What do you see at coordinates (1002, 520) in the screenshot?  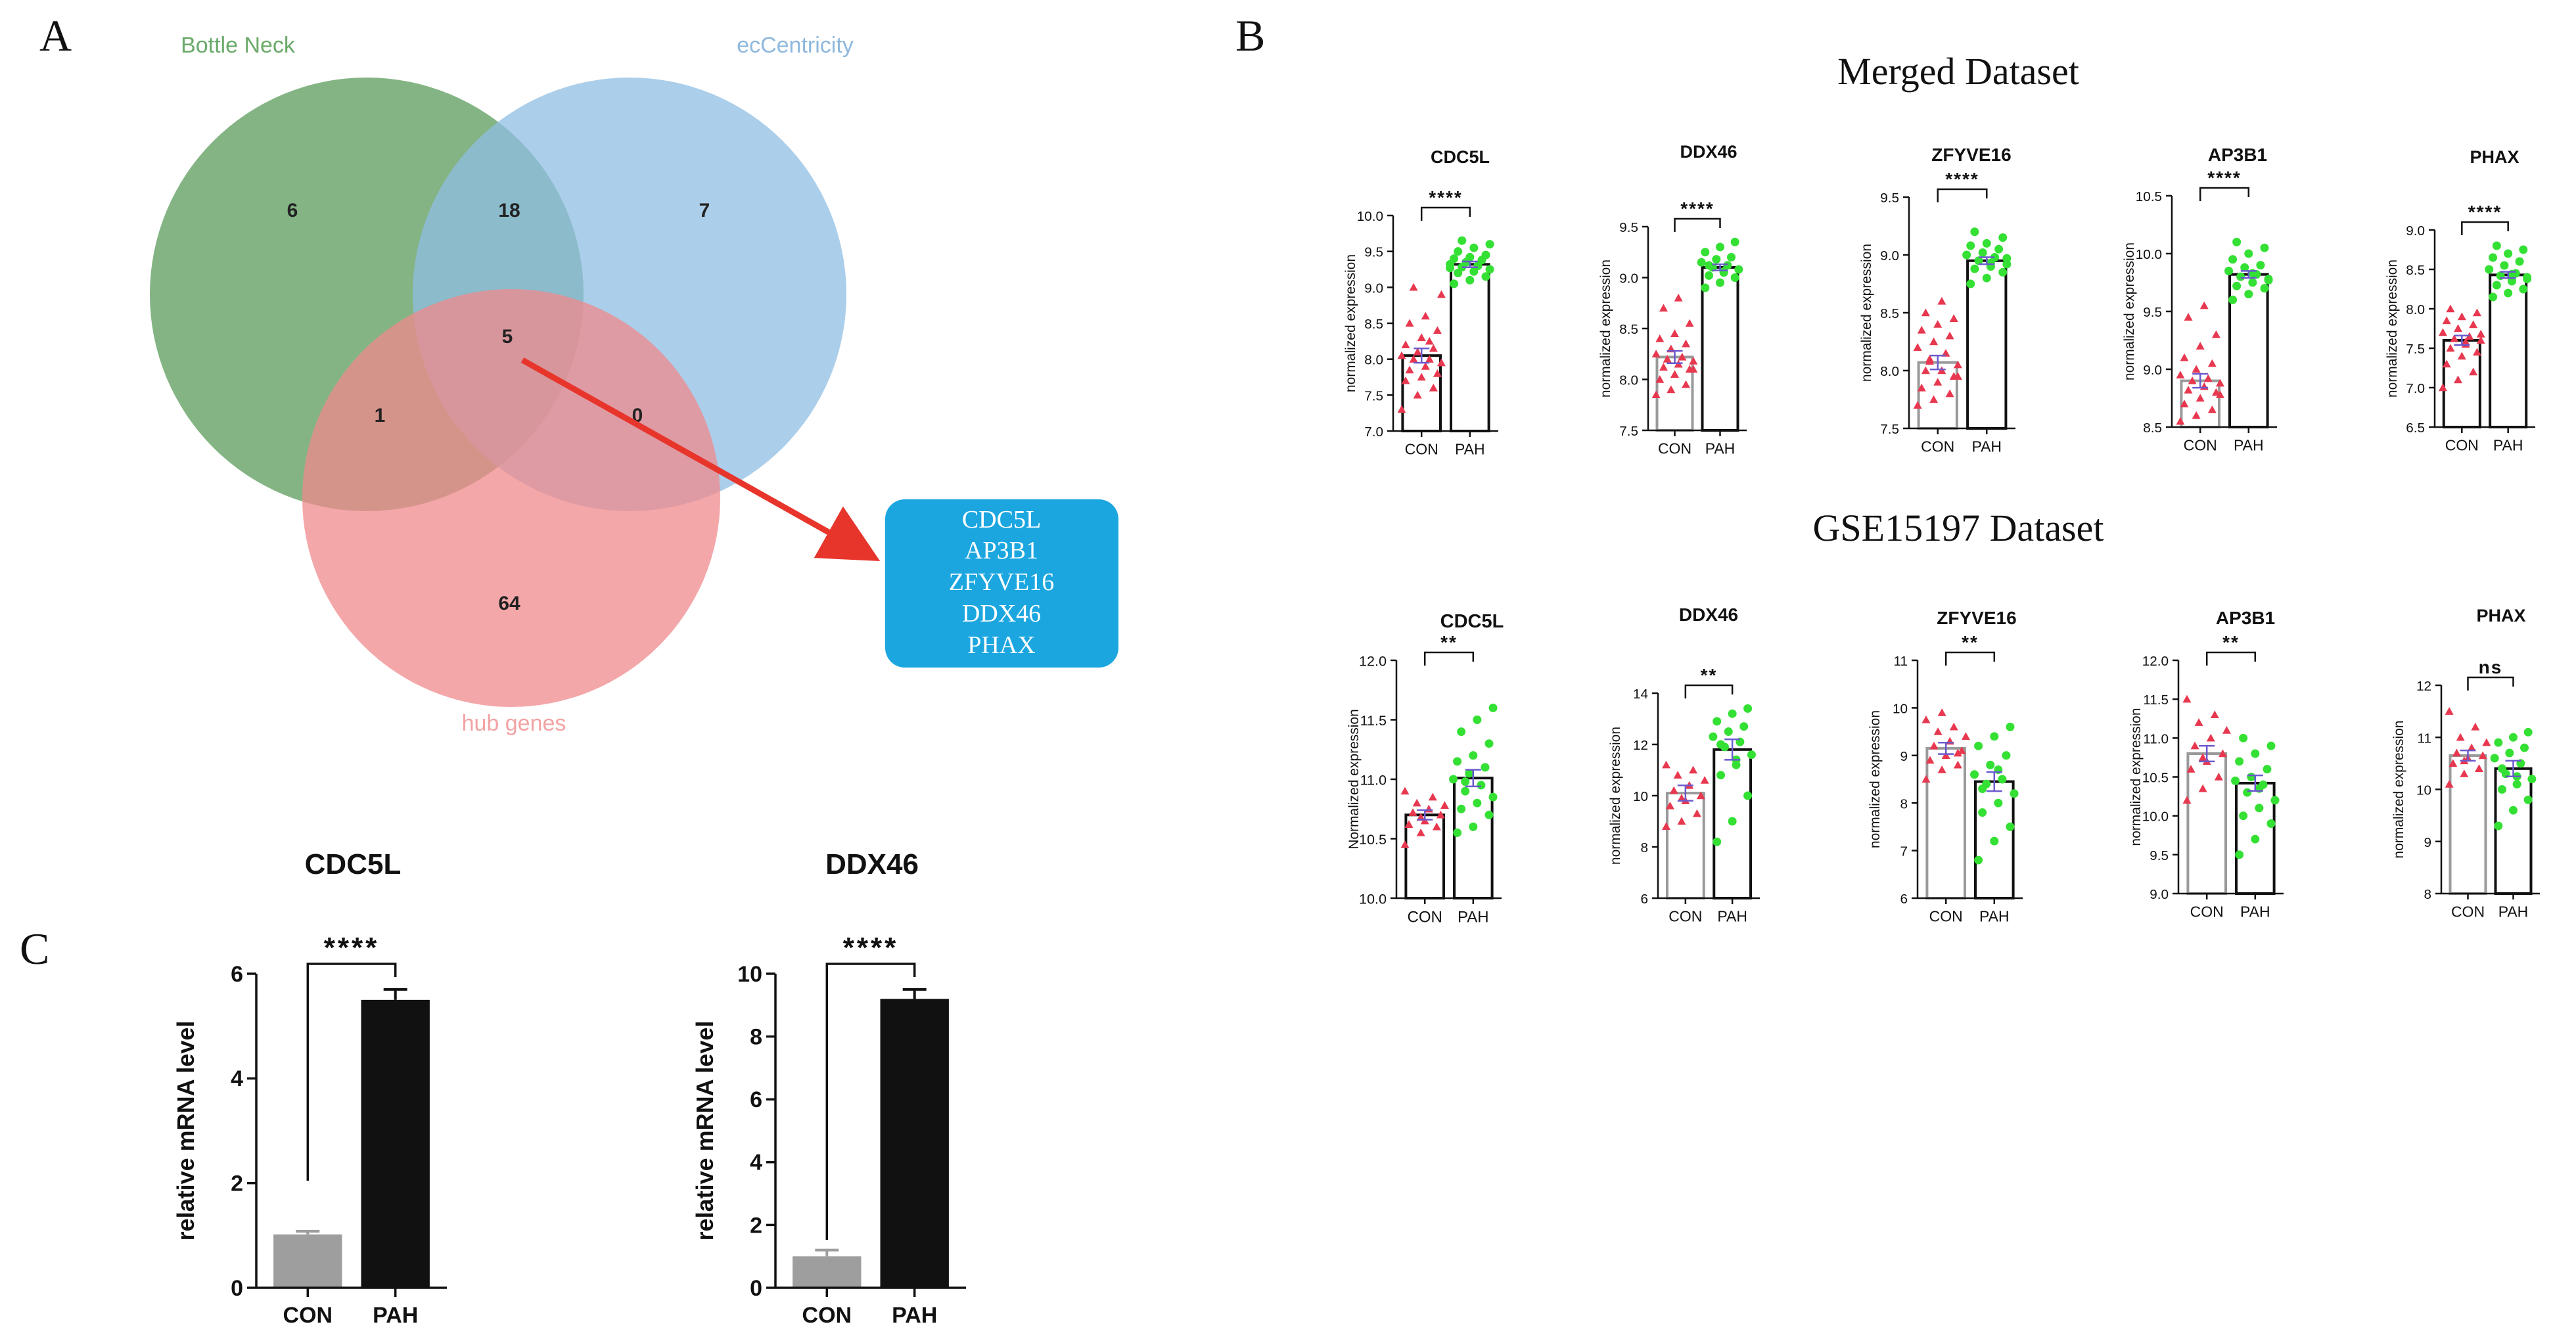 I see `gene-list-item: CDC5L` at bounding box center [1002, 520].